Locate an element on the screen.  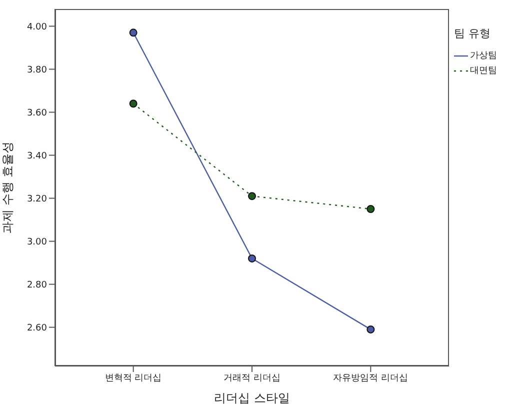
y-tick-label: 2.80 is located at coordinates (37, 285).